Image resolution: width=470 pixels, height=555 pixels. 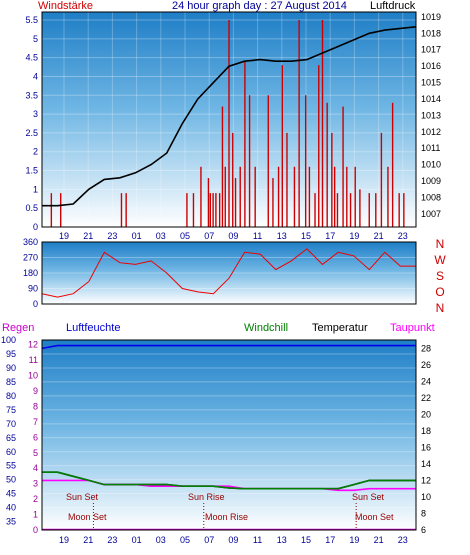 I want to click on x-tick-label-bottom-5: 05, so click(x=185, y=540).